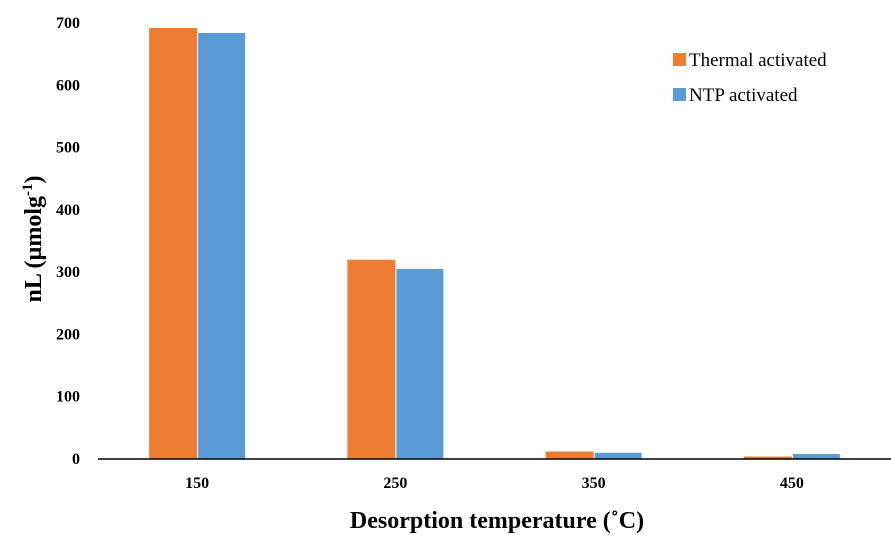 Image resolution: width=891 pixels, height=535 pixels. I want to click on x-axis-ticks: 150 250 350 450, so click(494, 483).